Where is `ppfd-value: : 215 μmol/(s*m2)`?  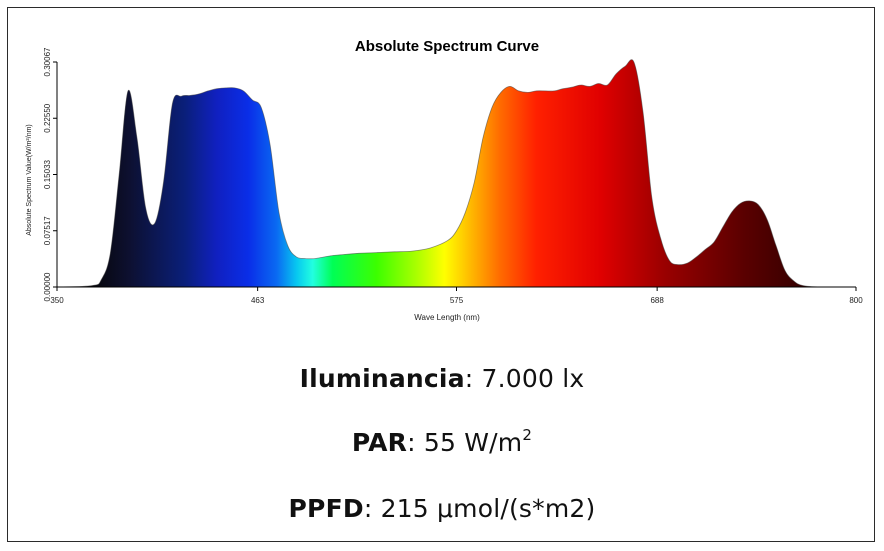
ppfd-value: : 215 μmol/(s*m2) is located at coordinates (479, 508).